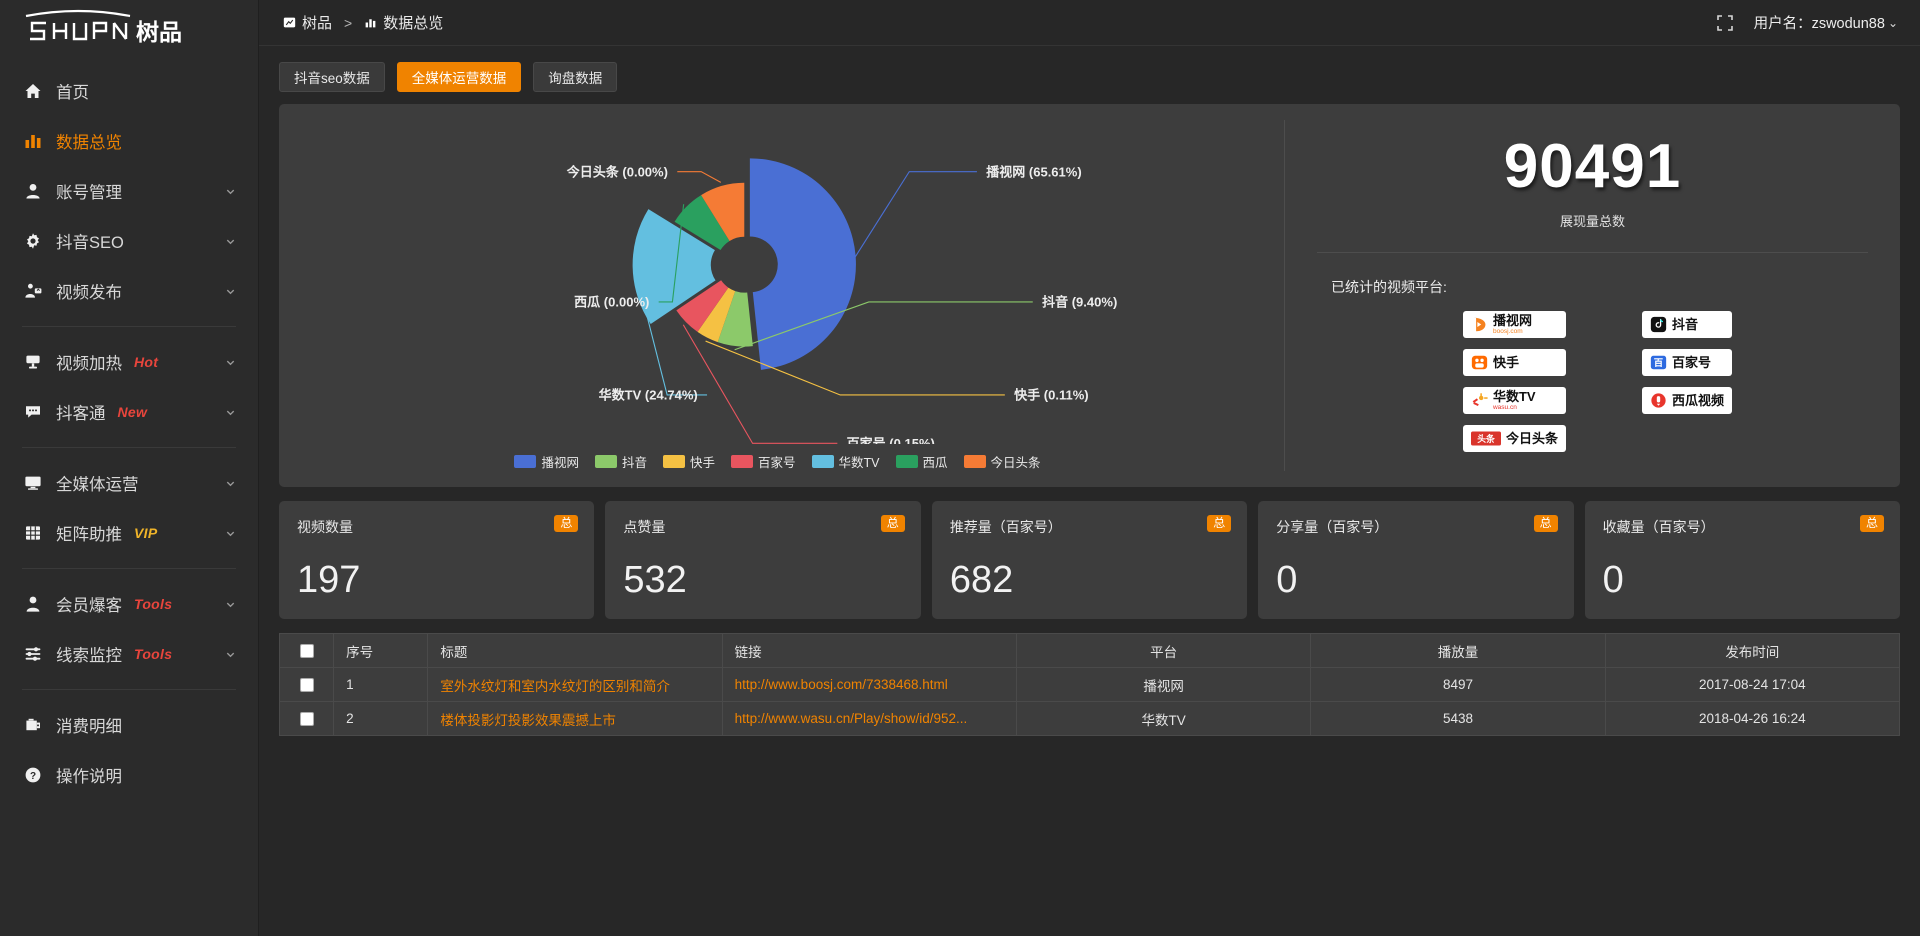 The height and width of the screenshot is (936, 1920). Describe the element at coordinates (129, 362) in the screenshot. I see `sidebar-item-5: 视频加热 Hot` at that location.